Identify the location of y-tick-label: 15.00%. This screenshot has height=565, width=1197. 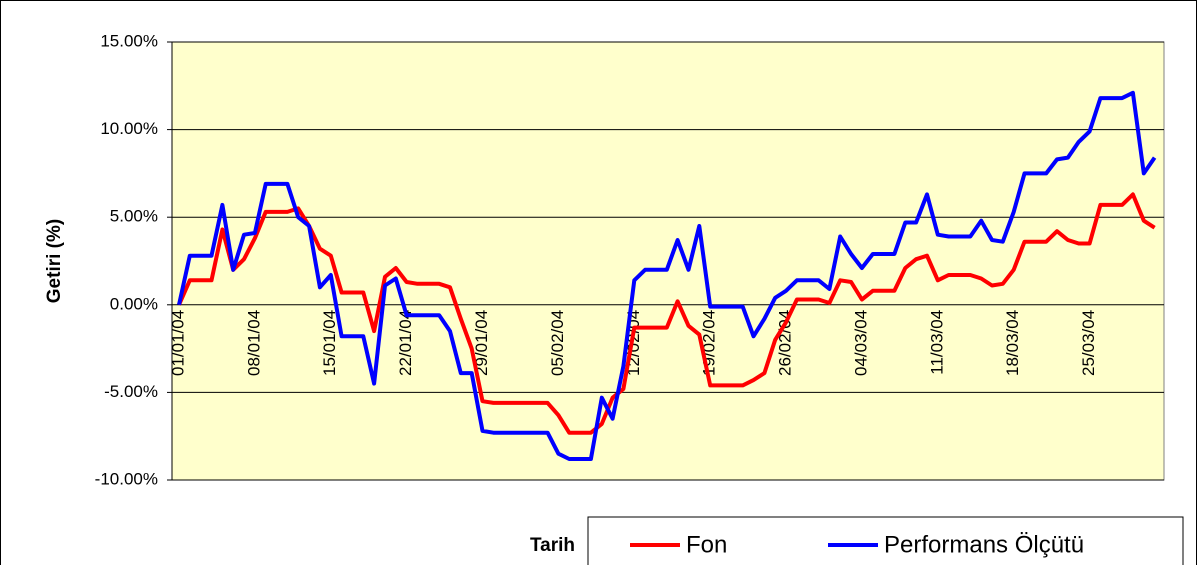
(129, 40).